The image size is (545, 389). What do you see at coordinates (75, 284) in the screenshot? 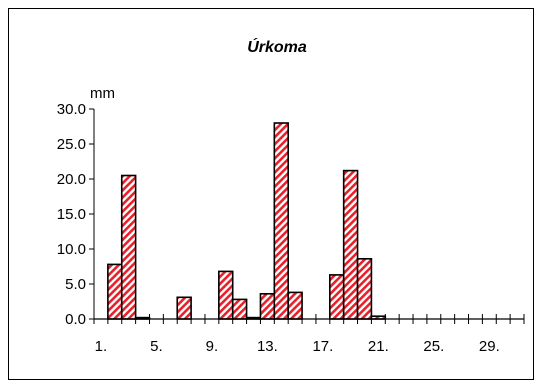
I see `y-tick-label: 5.0` at bounding box center [75, 284].